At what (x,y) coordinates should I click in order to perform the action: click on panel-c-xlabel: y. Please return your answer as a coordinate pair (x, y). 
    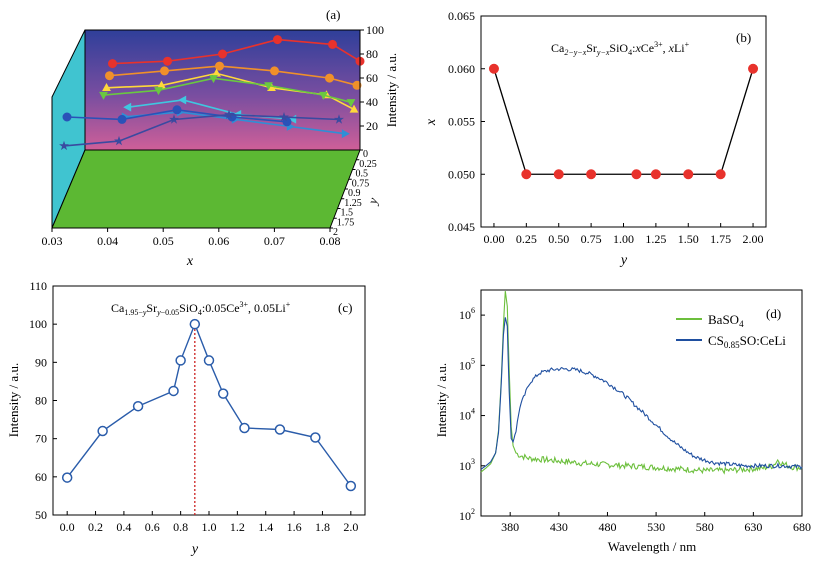
    Looking at the image, I should click on (194, 549).